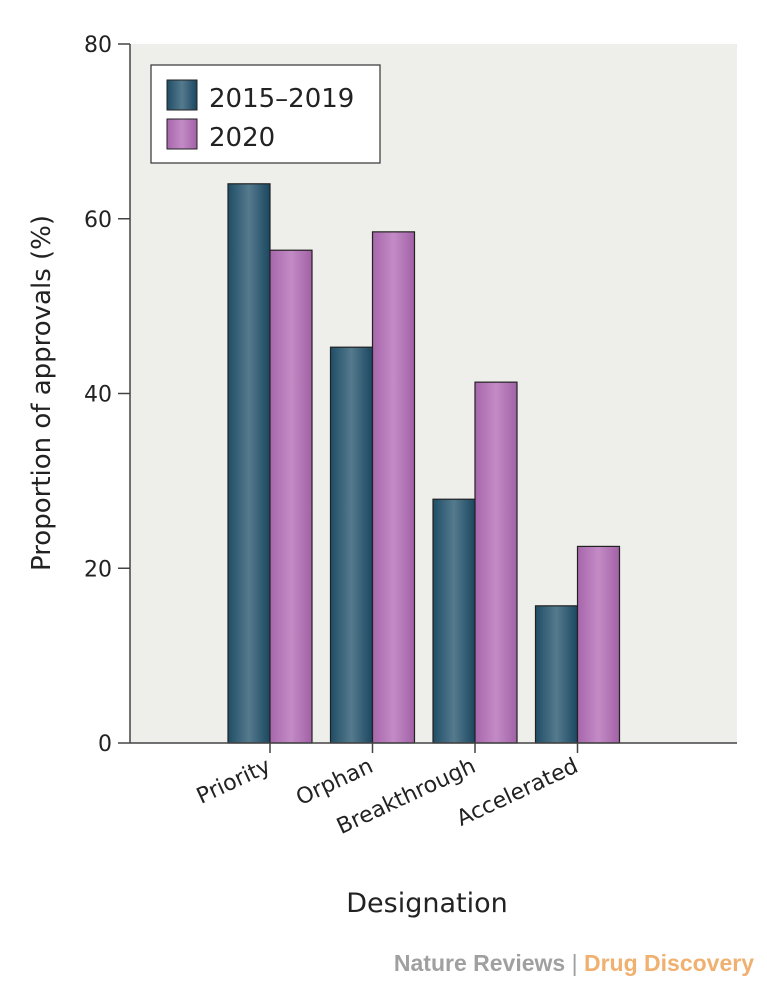  Describe the element at coordinates (98, 395) in the screenshot. I see `y-tick-label: 40` at that location.